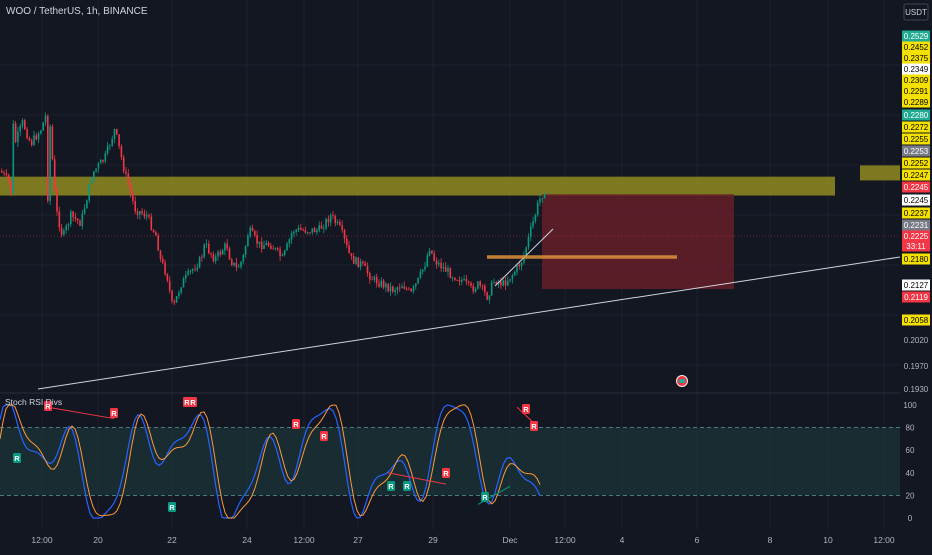 Image resolution: width=932 pixels, height=555 pixels. Describe the element at coordinates (417, 478) in the screenshot. I see `divergence-line` at that location.